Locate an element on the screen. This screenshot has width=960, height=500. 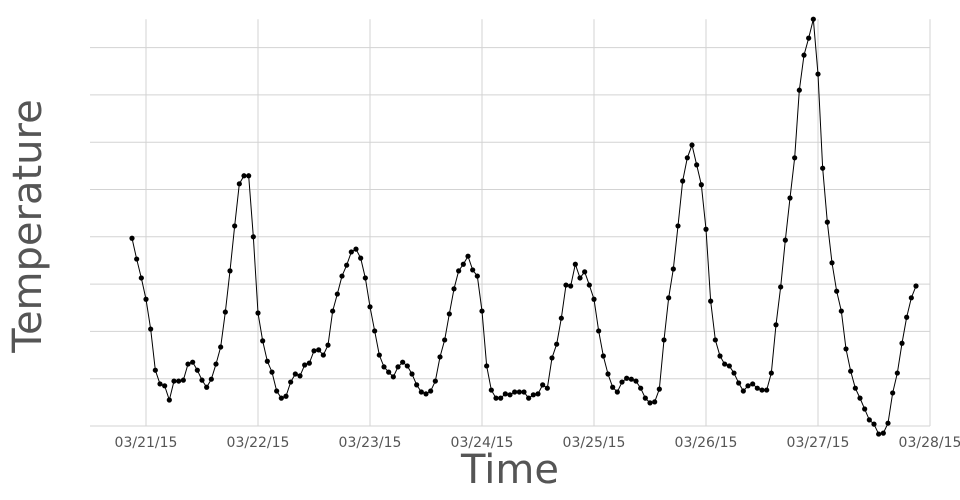
x-tick-label: 03/23/15 is located at coordinates (370, 443).